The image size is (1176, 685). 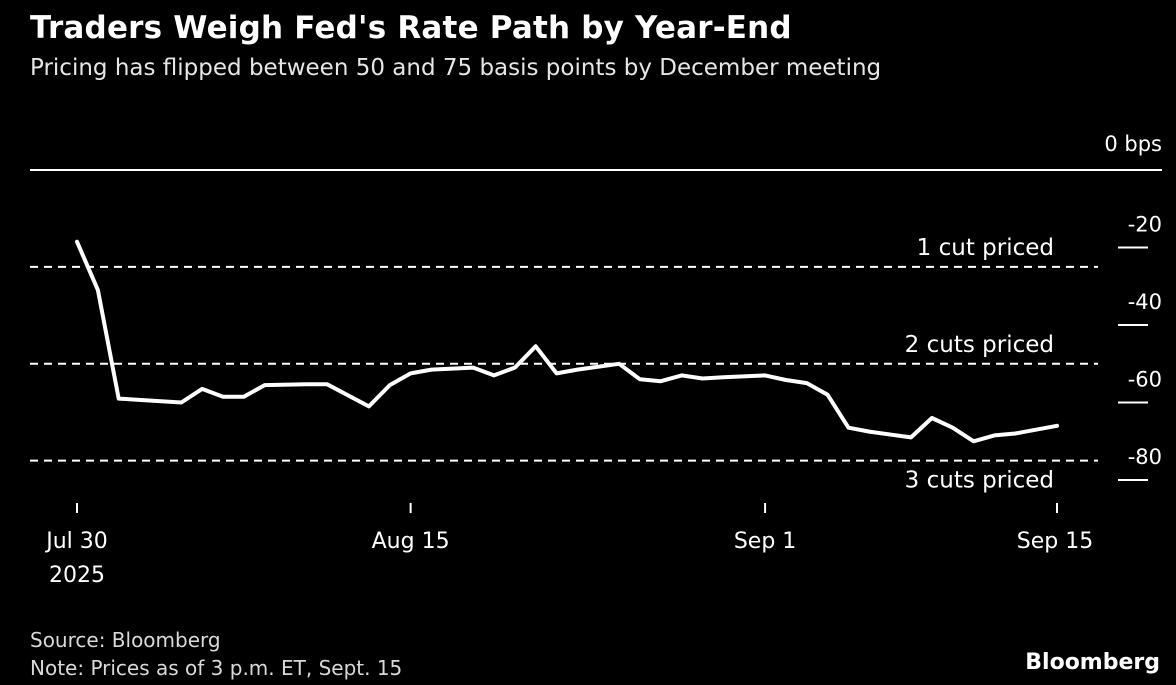 What do you see at coordinates (216, 668) in the screenshot?
I see `note-text: Note: Prices as of 3 p.m. ET, Sept. 15` at bounding box center [216, 668].